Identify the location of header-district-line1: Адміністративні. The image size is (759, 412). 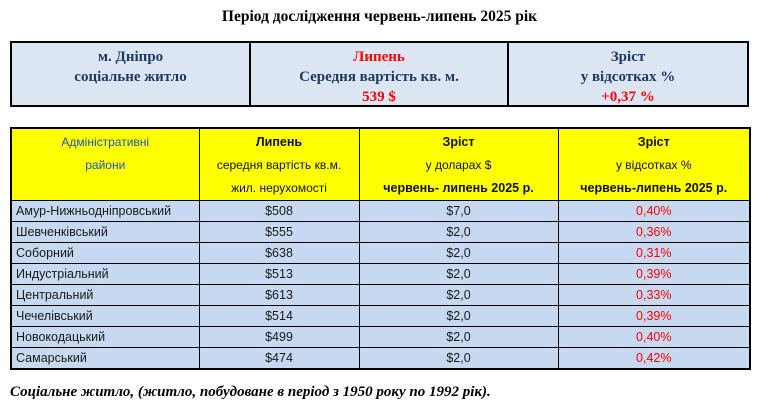
(105, 142).